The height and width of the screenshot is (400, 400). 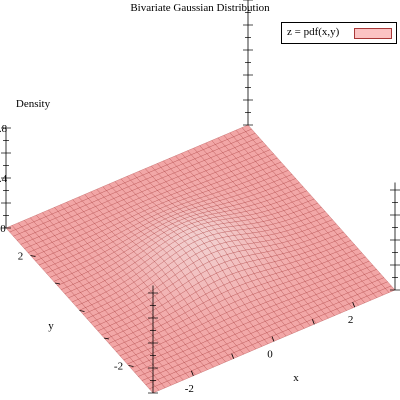 I want to click on legend-entry-label: z = pdf(x,y), so click(x=313, y=32).